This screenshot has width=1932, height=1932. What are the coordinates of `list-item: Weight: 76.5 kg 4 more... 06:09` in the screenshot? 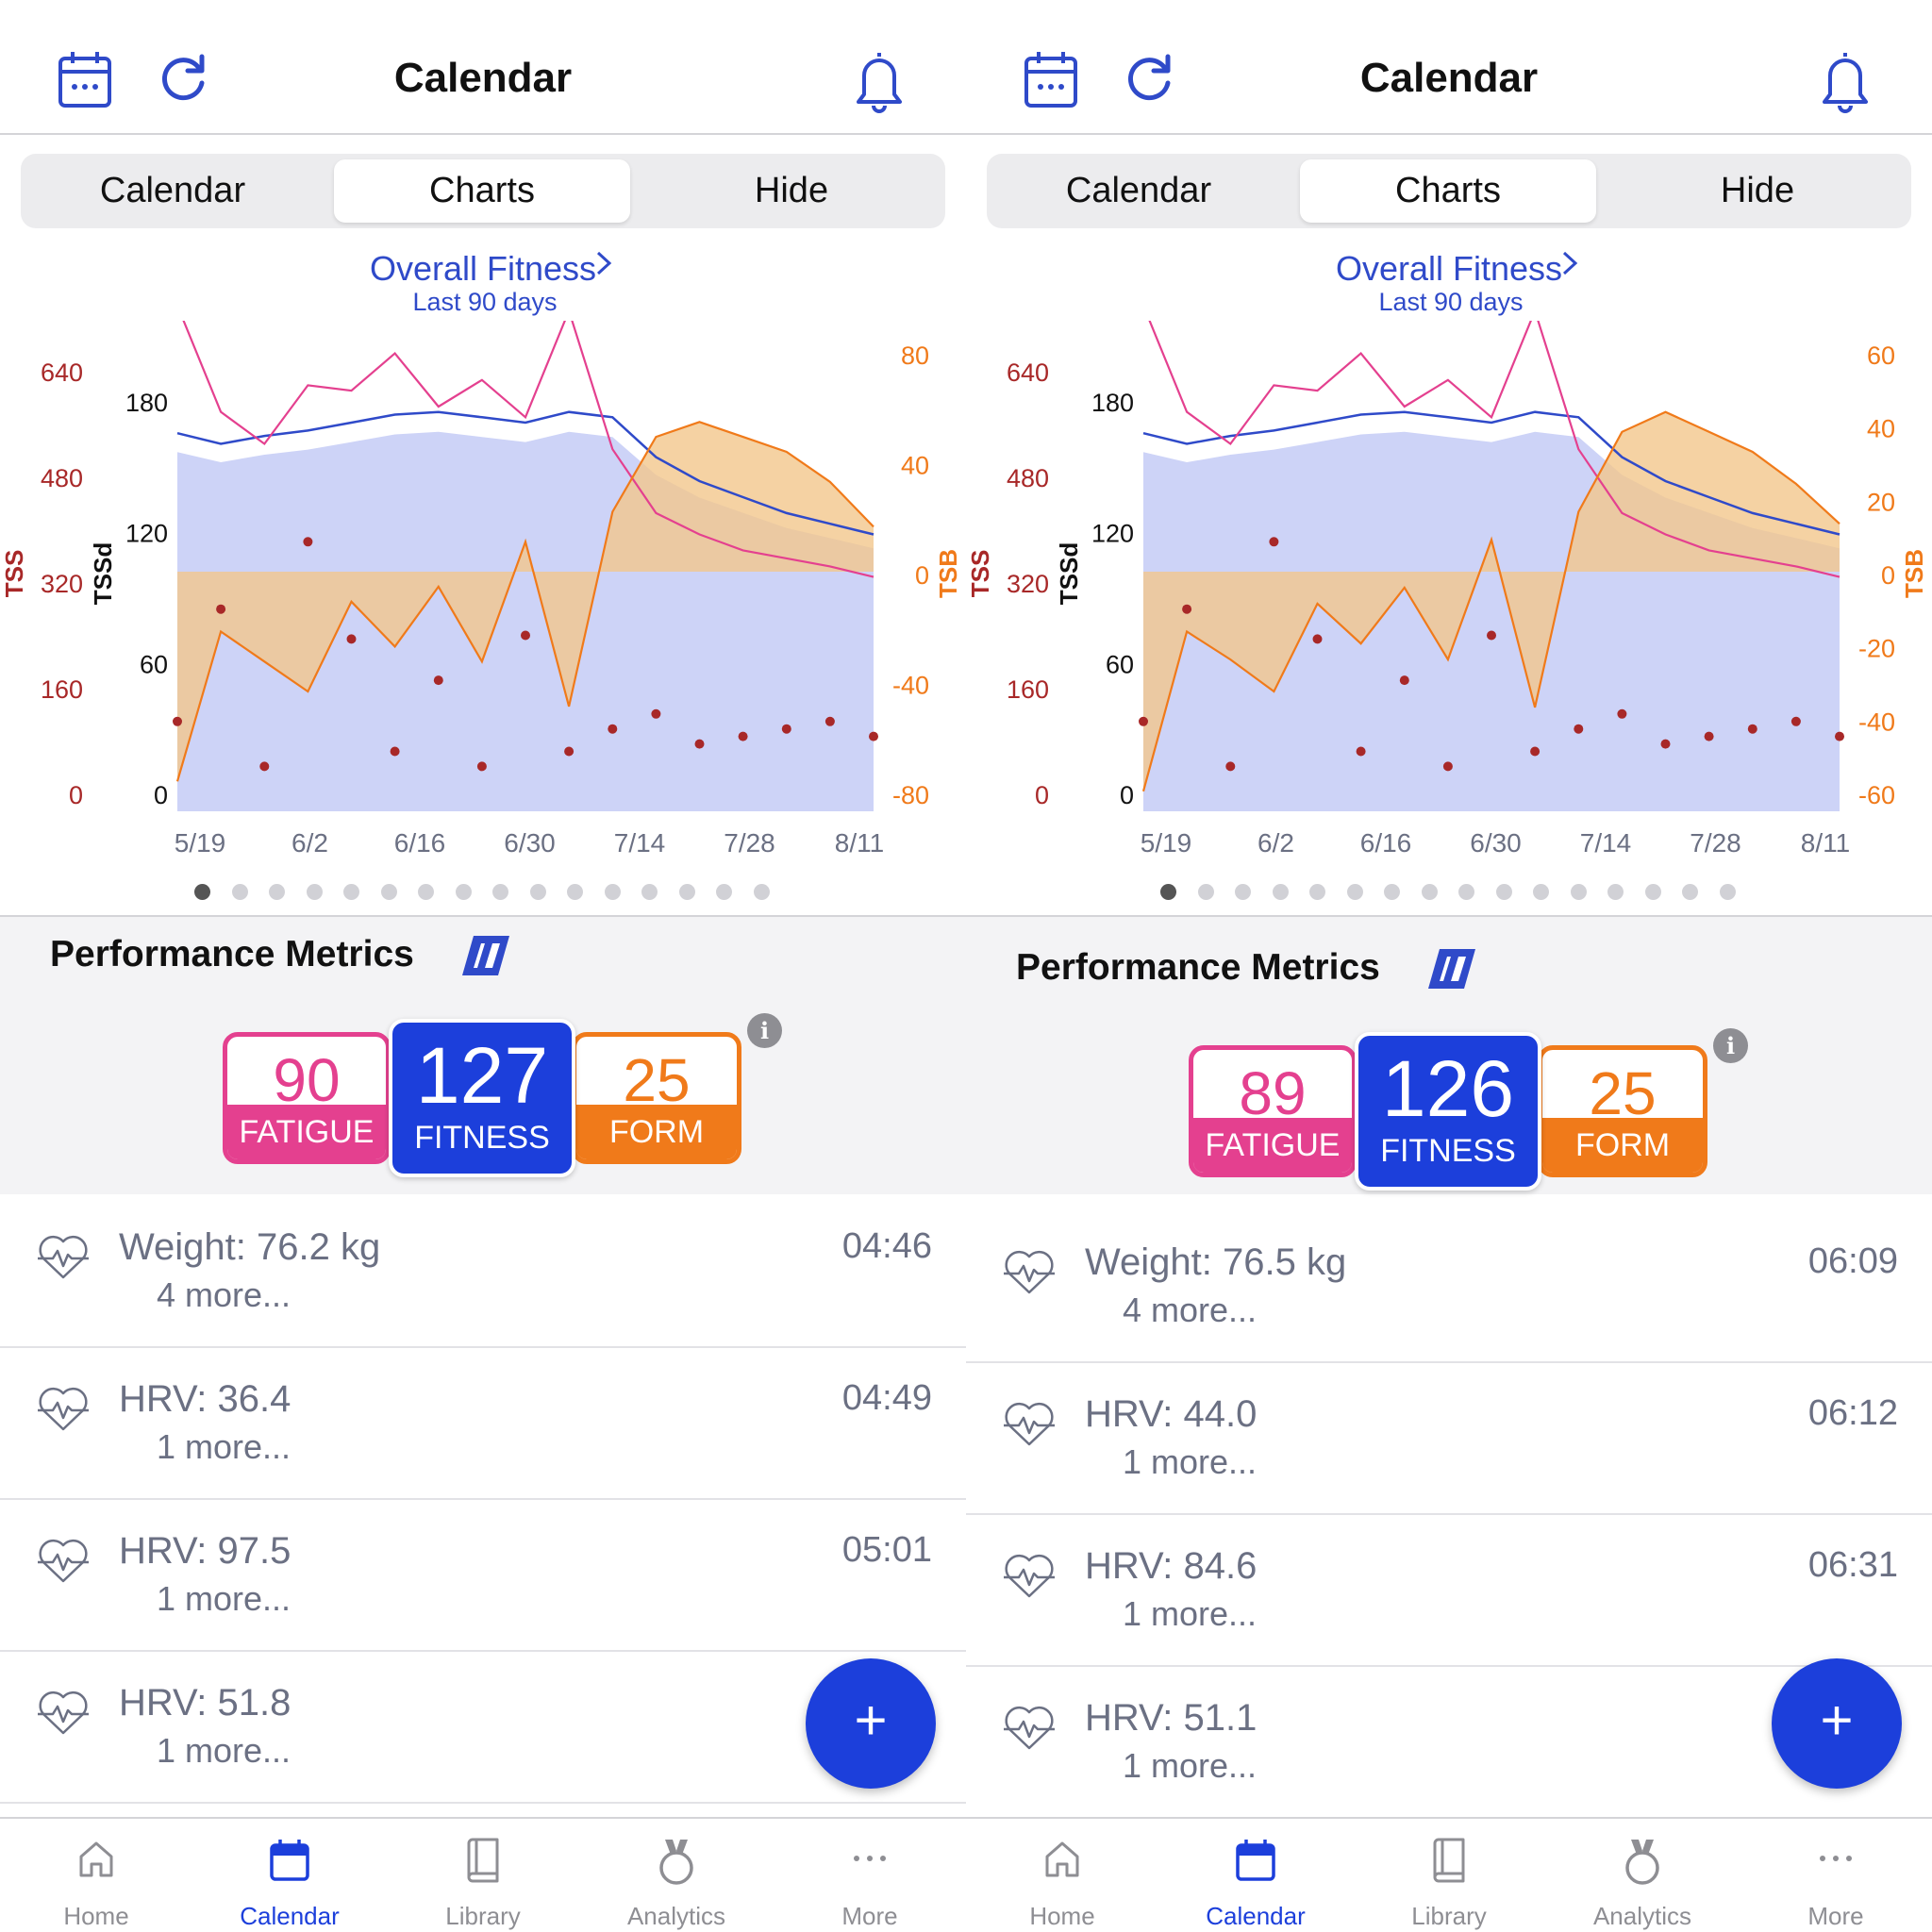 It's located at (1449, 1287).